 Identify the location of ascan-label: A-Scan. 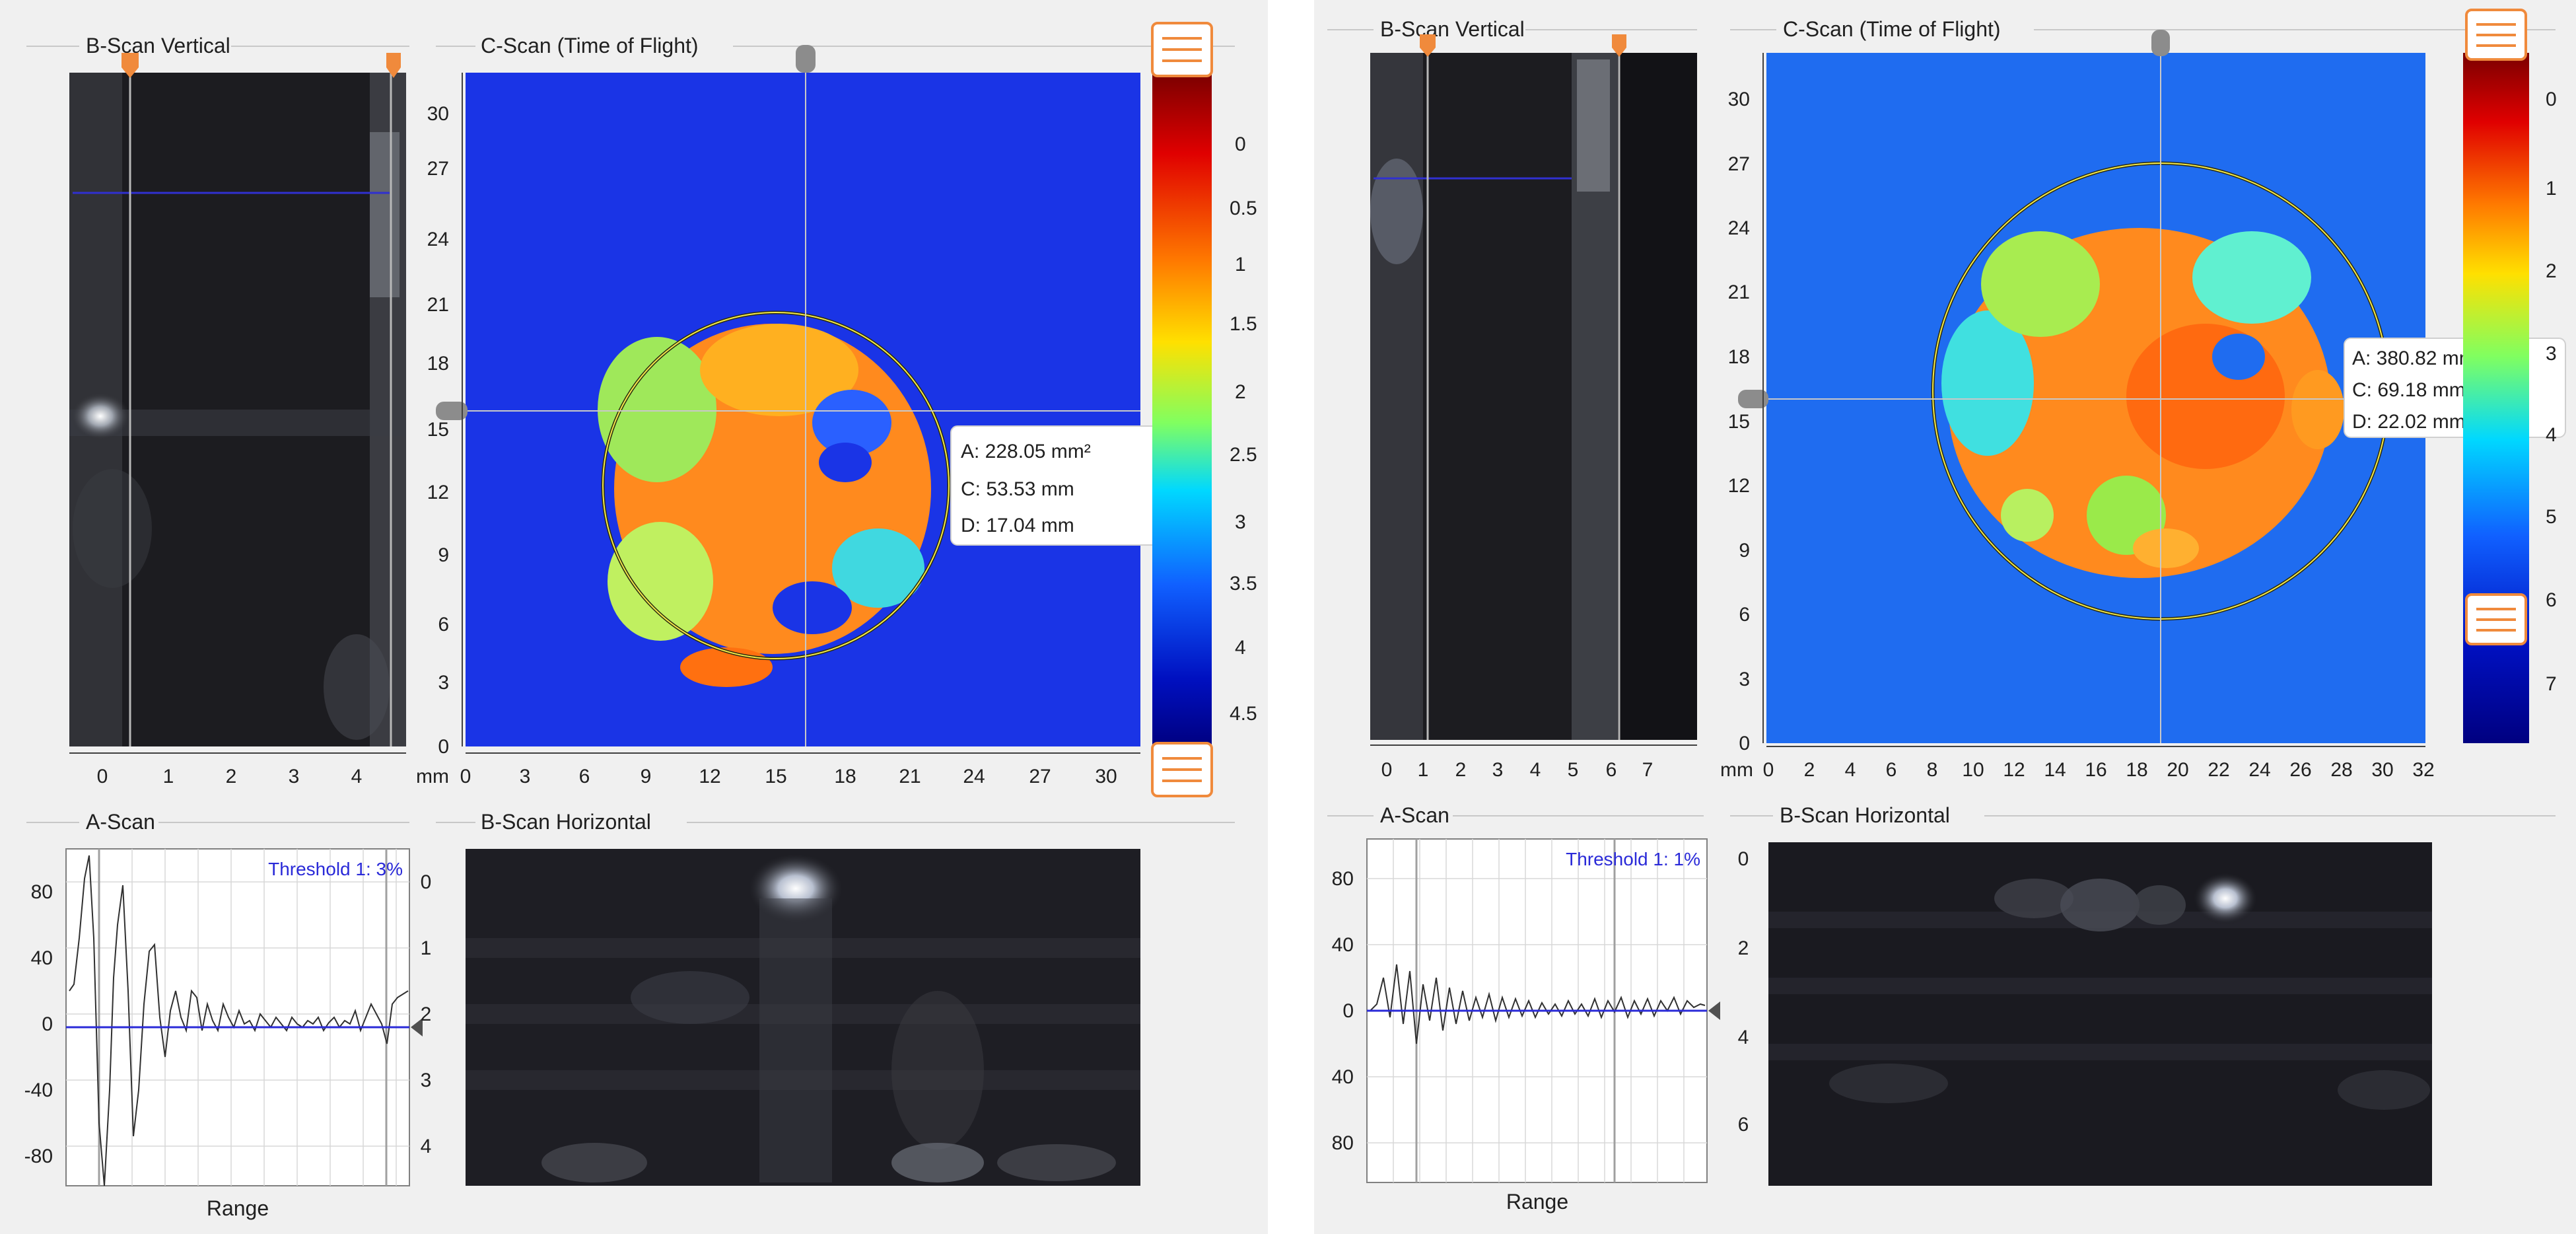
(121, 822).